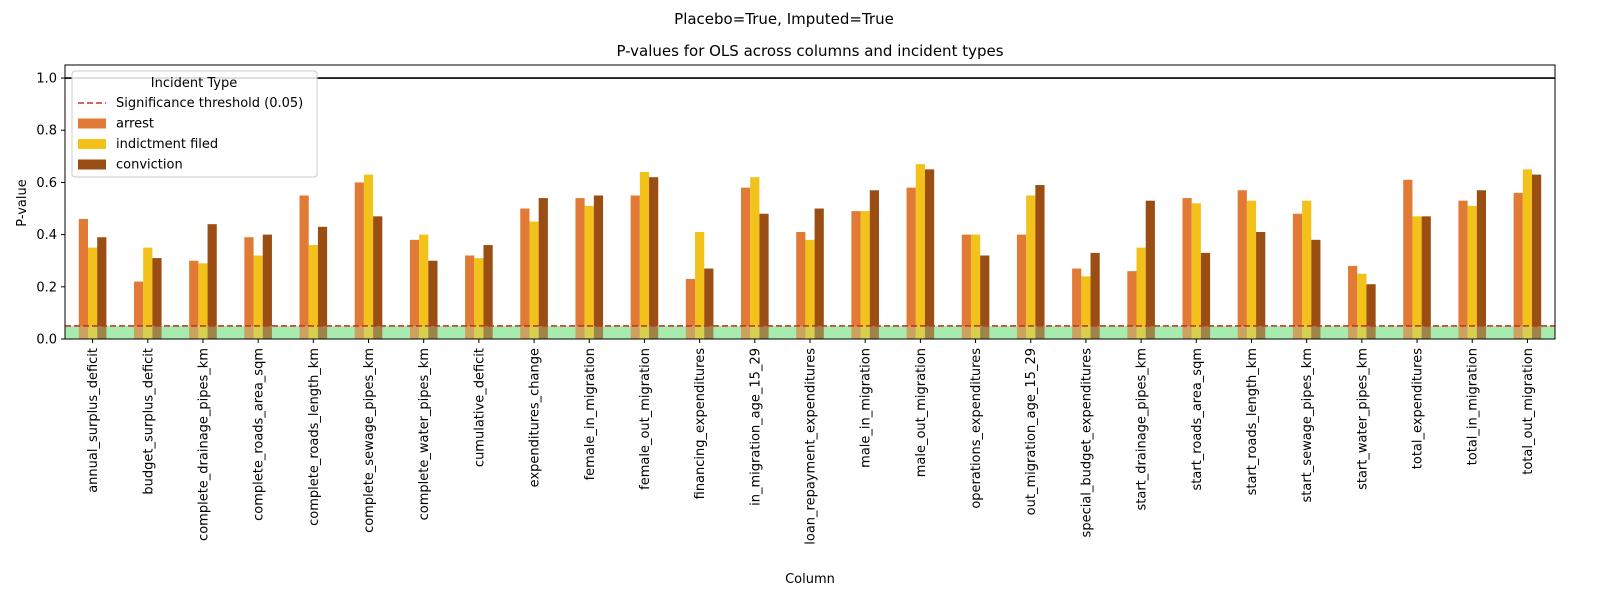  I want to click on x-tick-label: male_out_migration, so click(921, 412).